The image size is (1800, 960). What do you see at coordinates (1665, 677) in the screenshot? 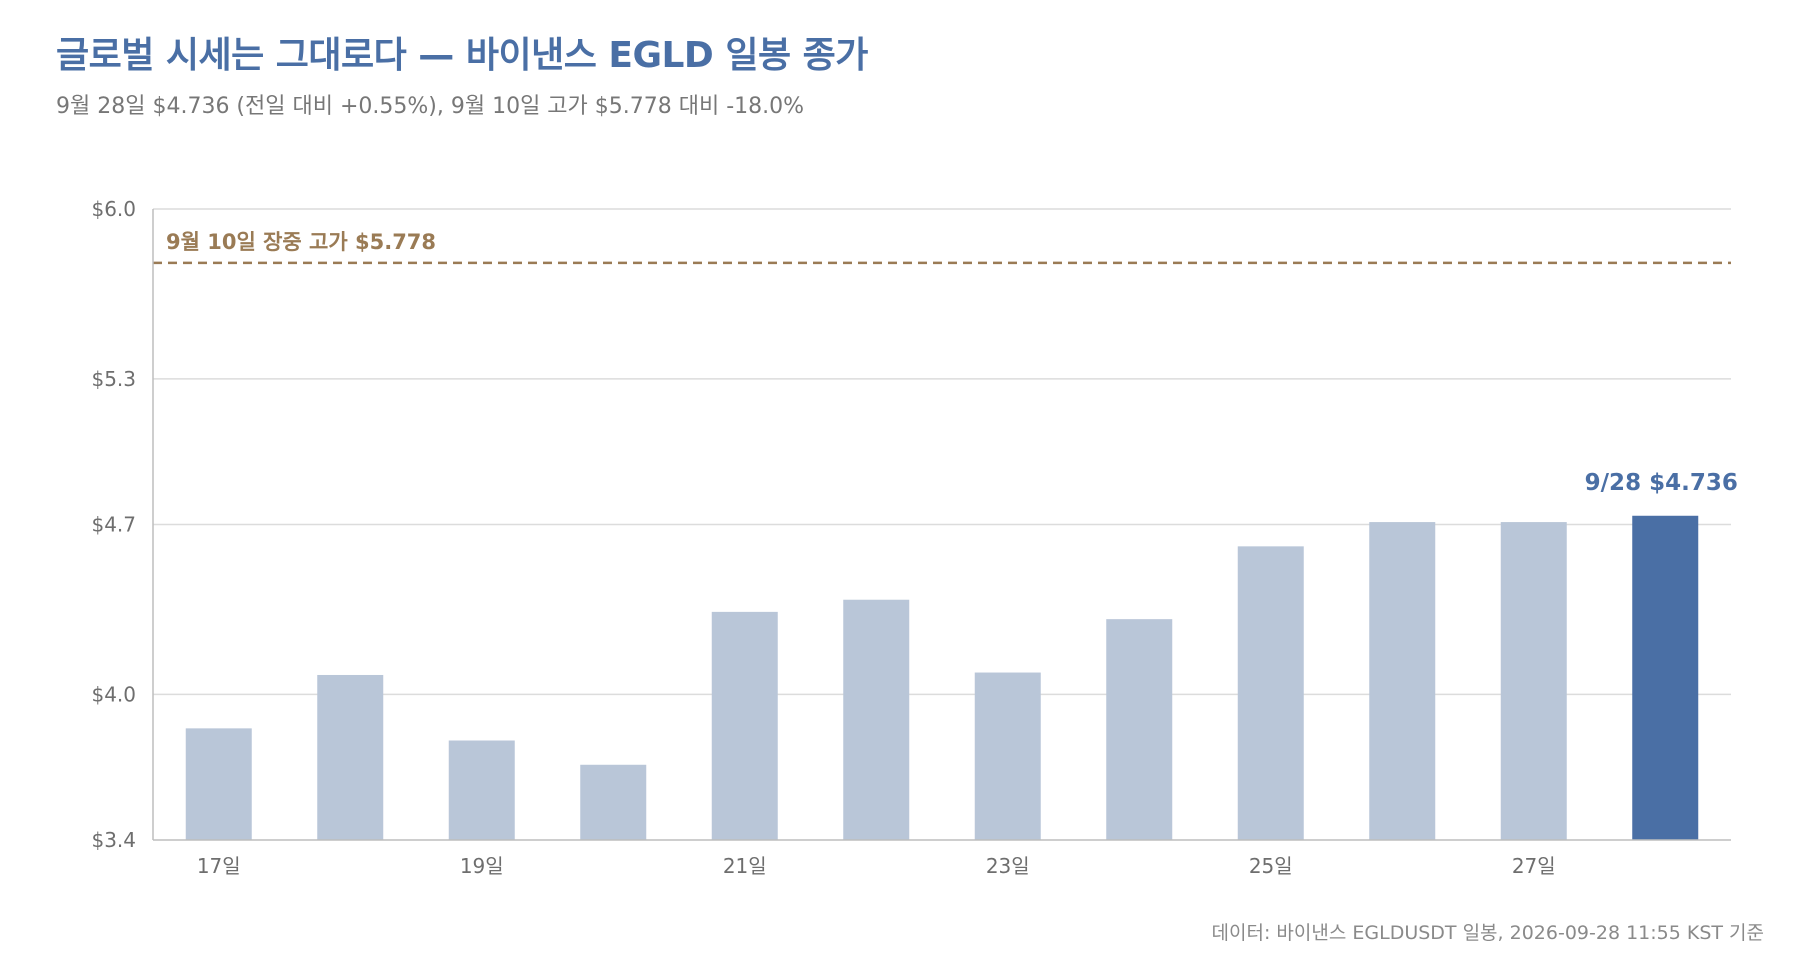
I see `bar-highlight` at bounding box center [1665, 677].